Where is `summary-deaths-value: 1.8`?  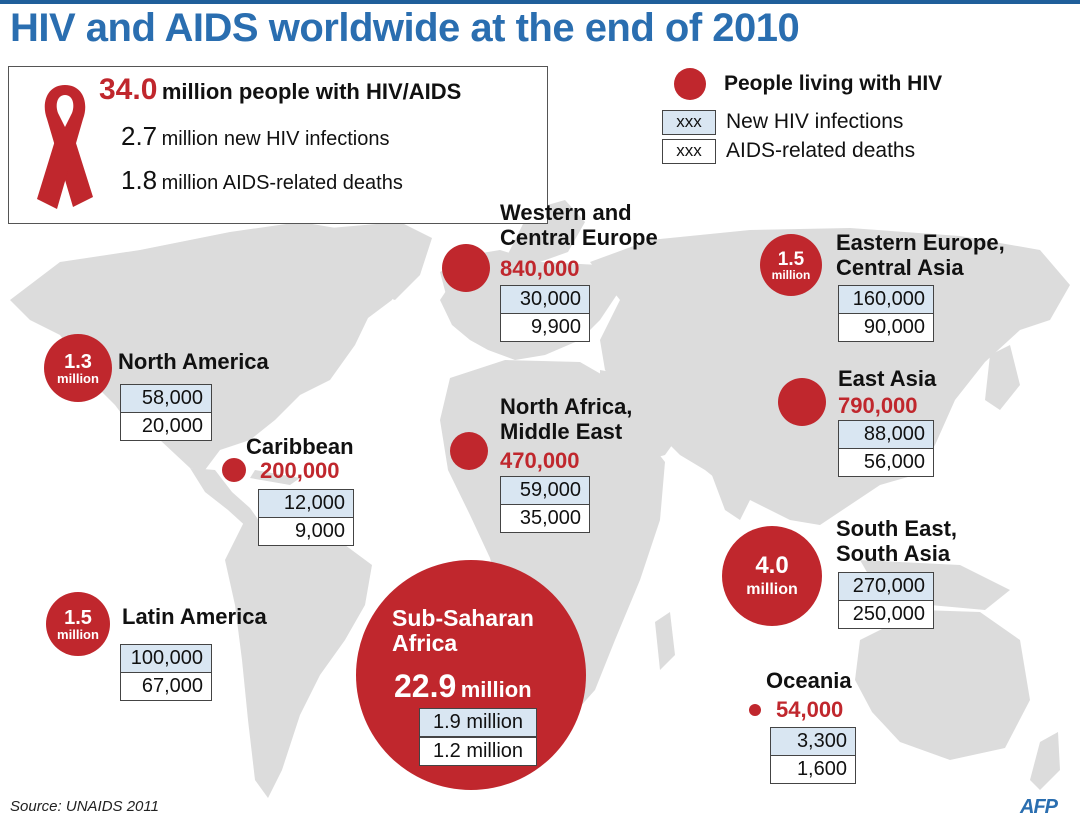 summary-deaths-value: 1.8 is located at coordinates (139, 180).